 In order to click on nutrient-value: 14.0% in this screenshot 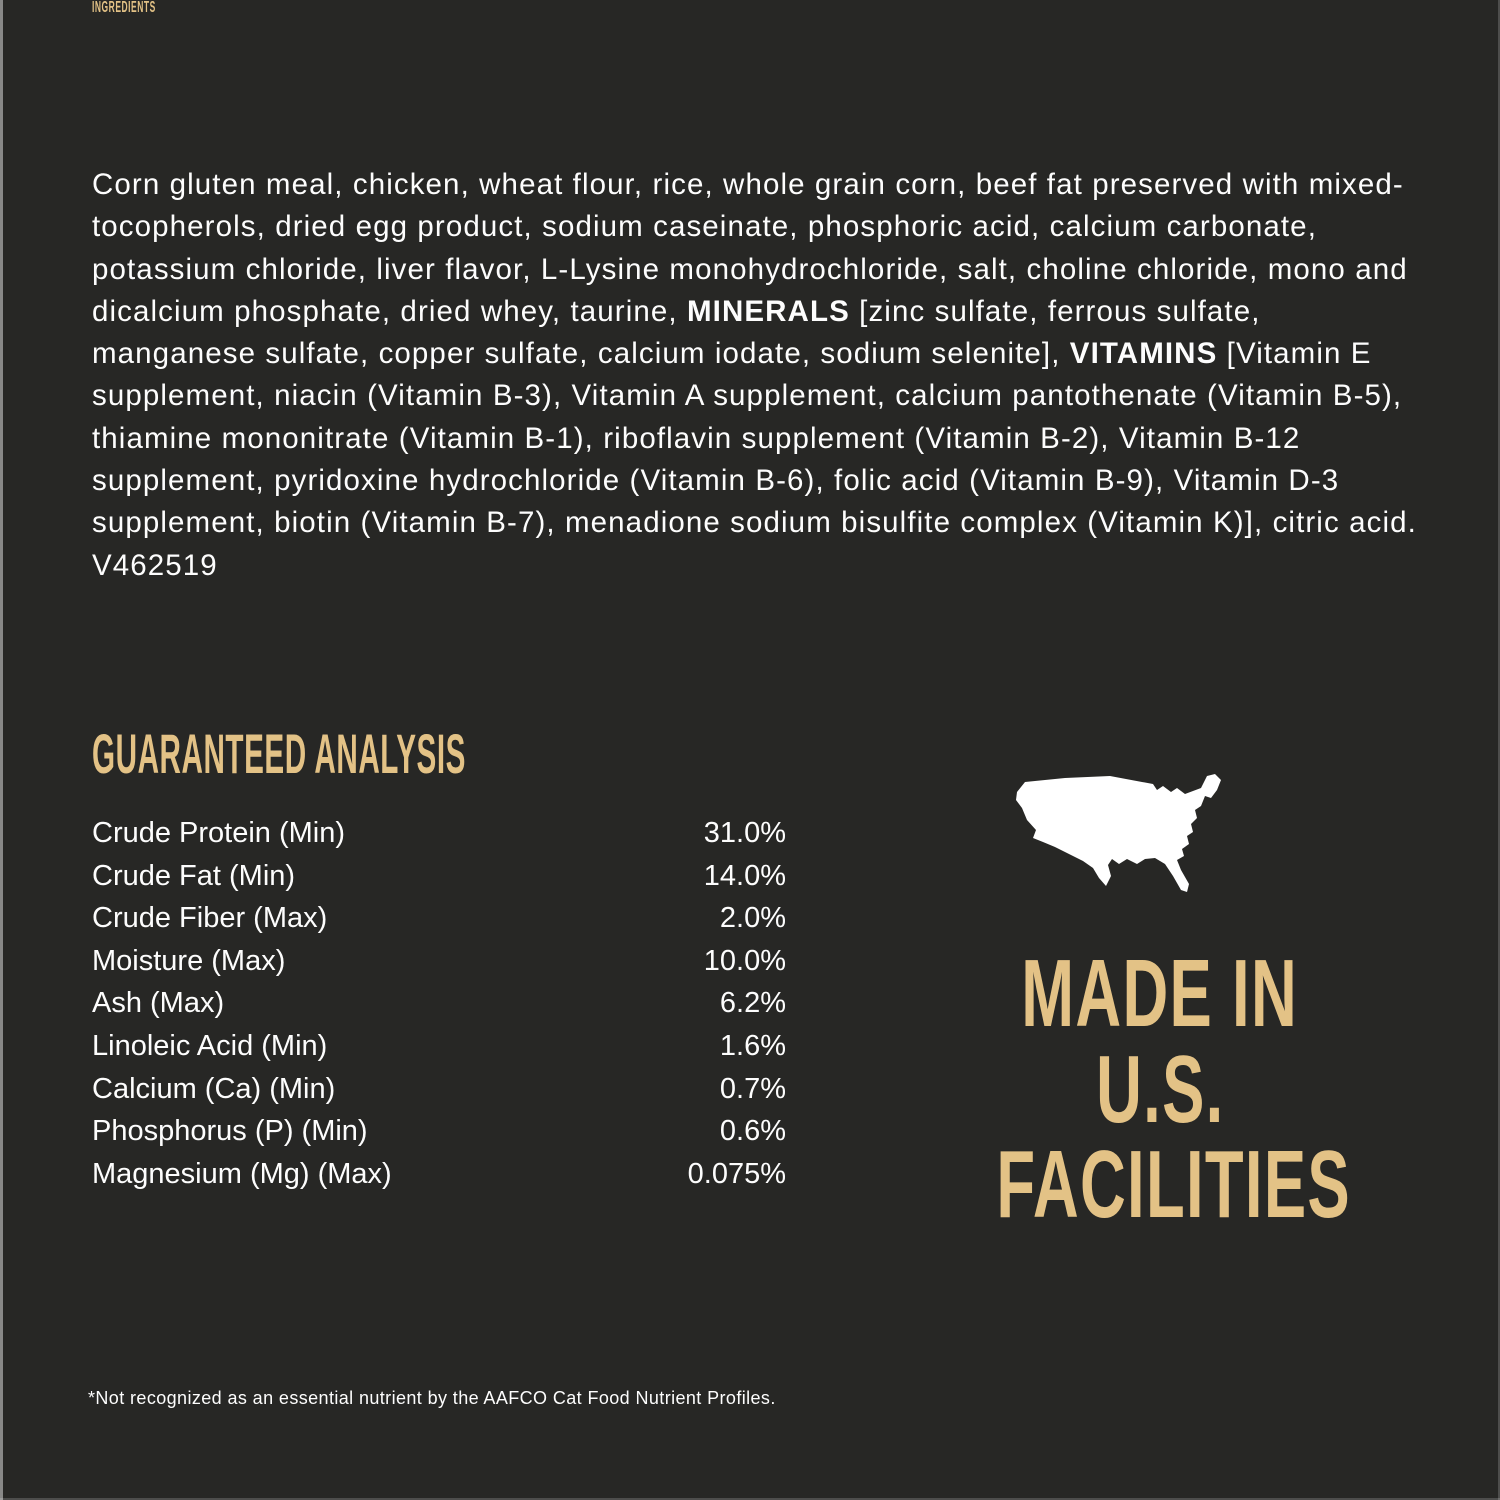, I will do `click(744, 875)`.